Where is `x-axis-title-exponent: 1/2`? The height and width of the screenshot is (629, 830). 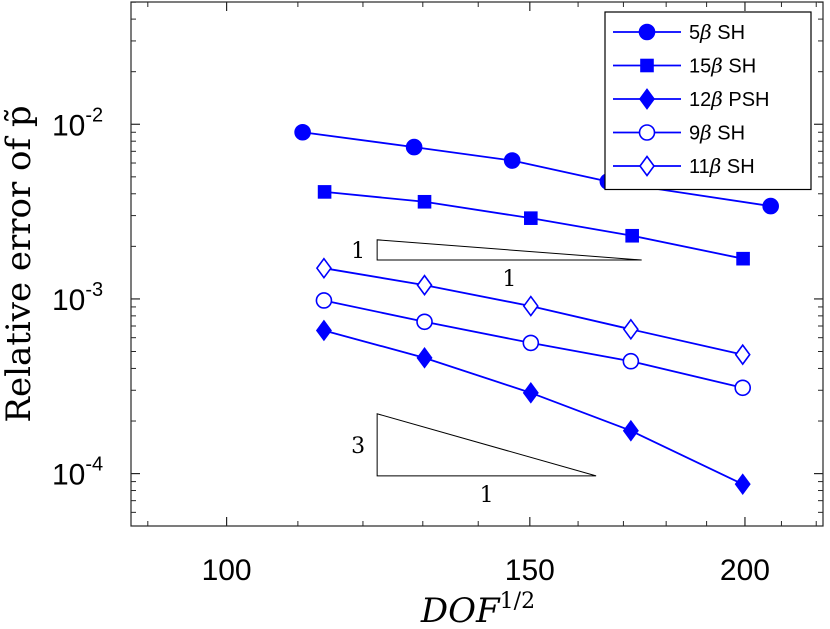 x-axis-title-exponent: 1/2 is located at coordinates (517, 601).